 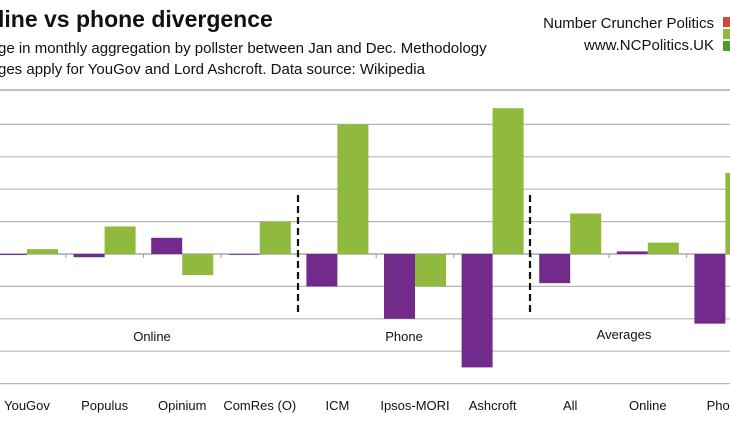 What do you see at coordinates (404, 336) in the screenshot?
I see `group-label: Phone` at bounding box center [404, 336].